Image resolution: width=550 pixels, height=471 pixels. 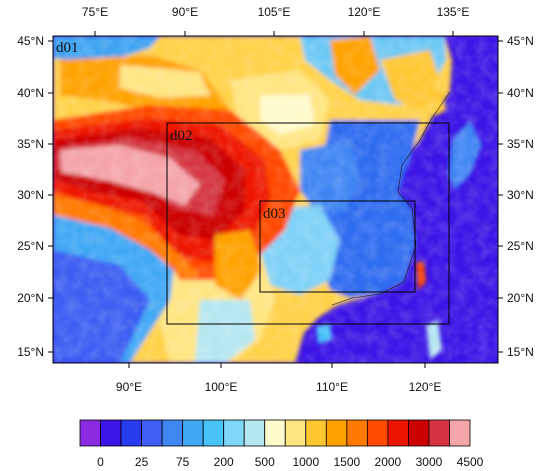 I want to click on left-lat-label: 25°N, so click(x=30, y=246).